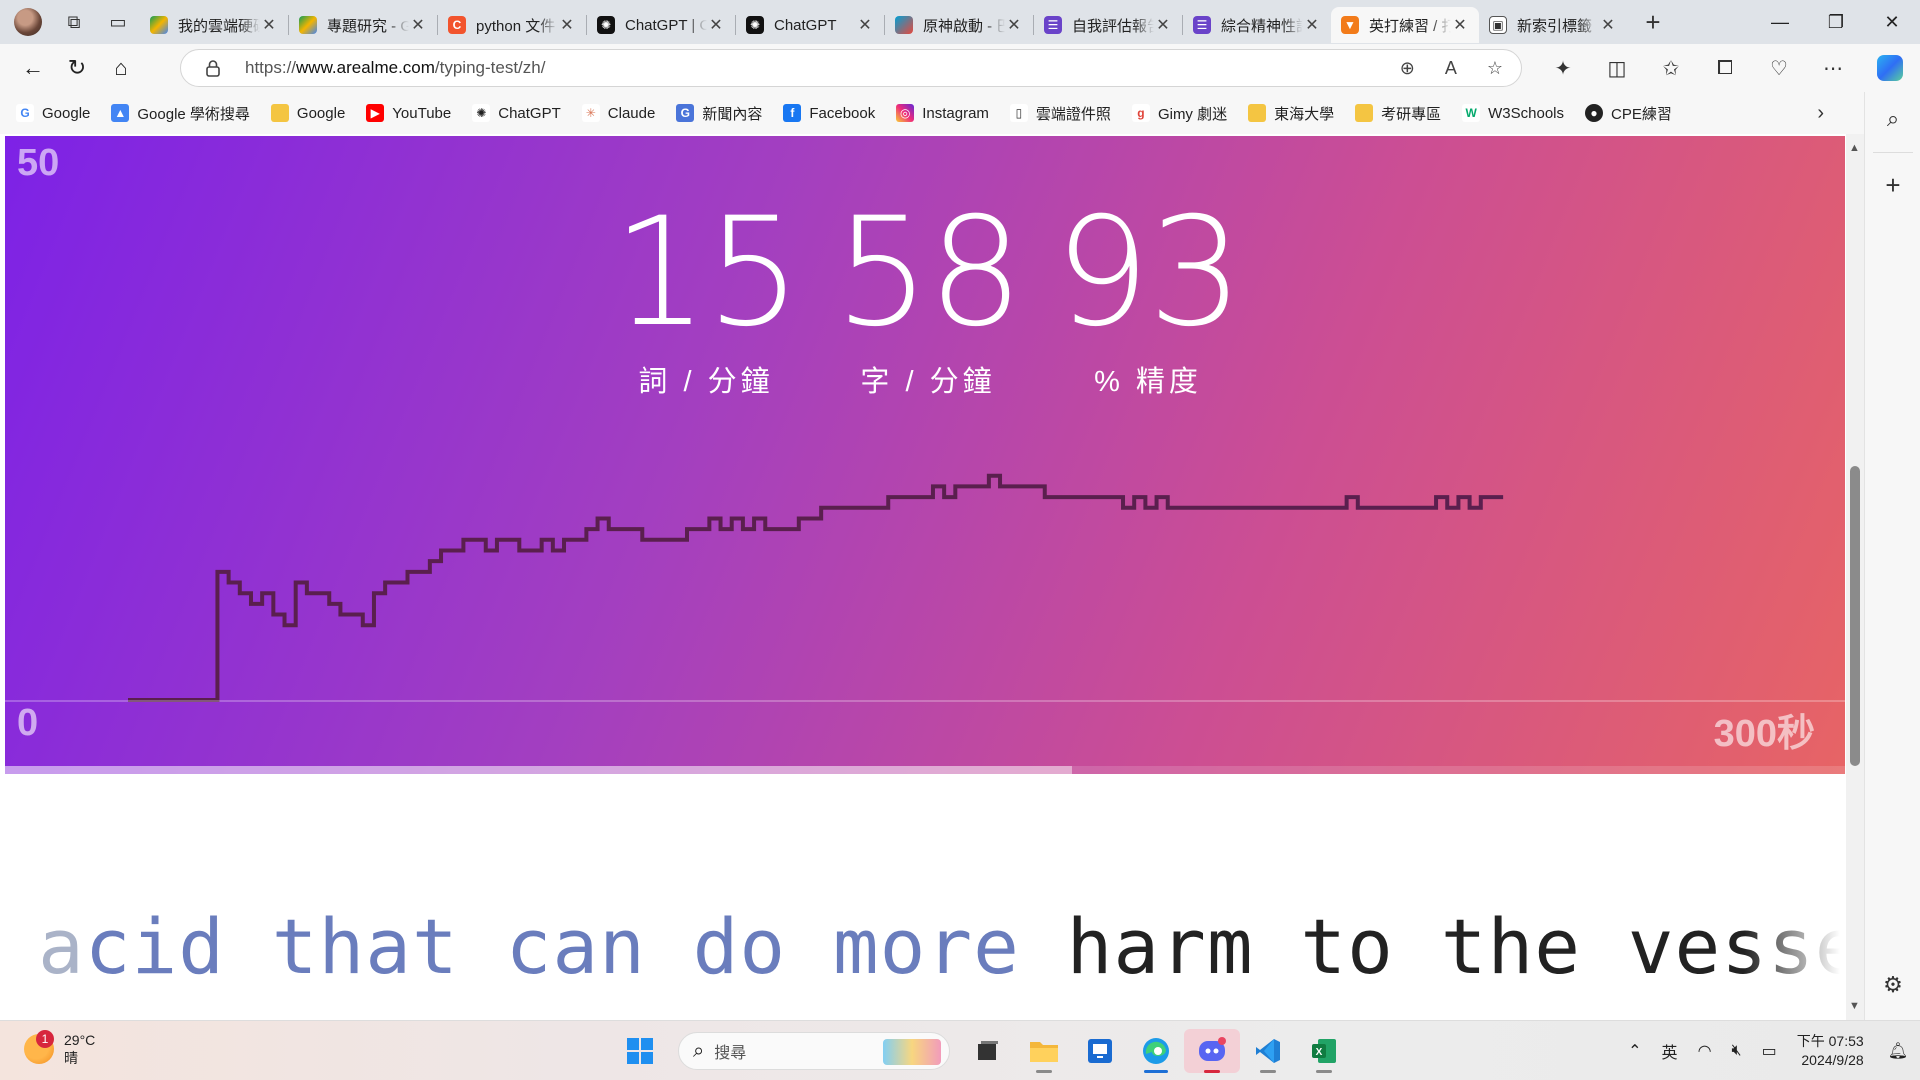 The height and width of the screenshot is (1080, 1920). Describe the element at coordinates (590, 113) in the screenshot. I see `claude-icon: ✳` at that location.